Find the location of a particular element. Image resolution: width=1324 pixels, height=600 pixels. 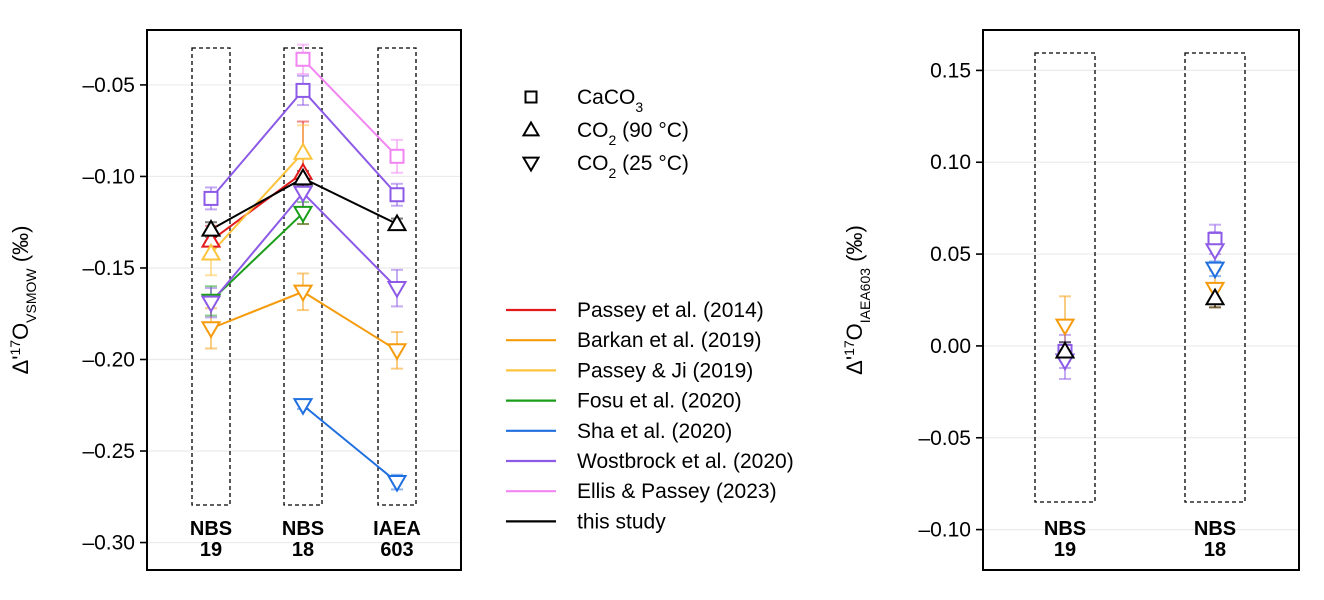

right-category-label: 18 is located at coordinates (1215, 550).